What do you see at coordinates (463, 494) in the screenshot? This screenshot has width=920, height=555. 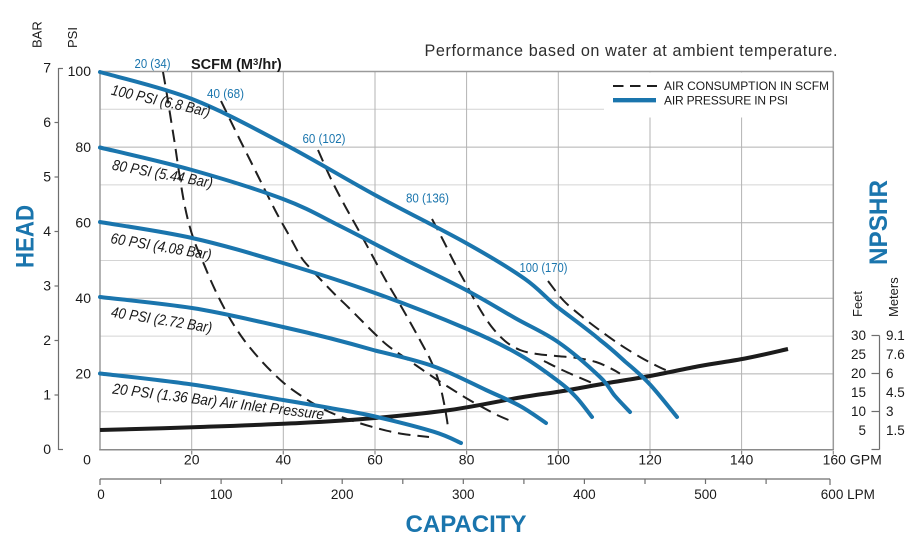 I see `svg-text: 300` at bounding box center [463, 494].